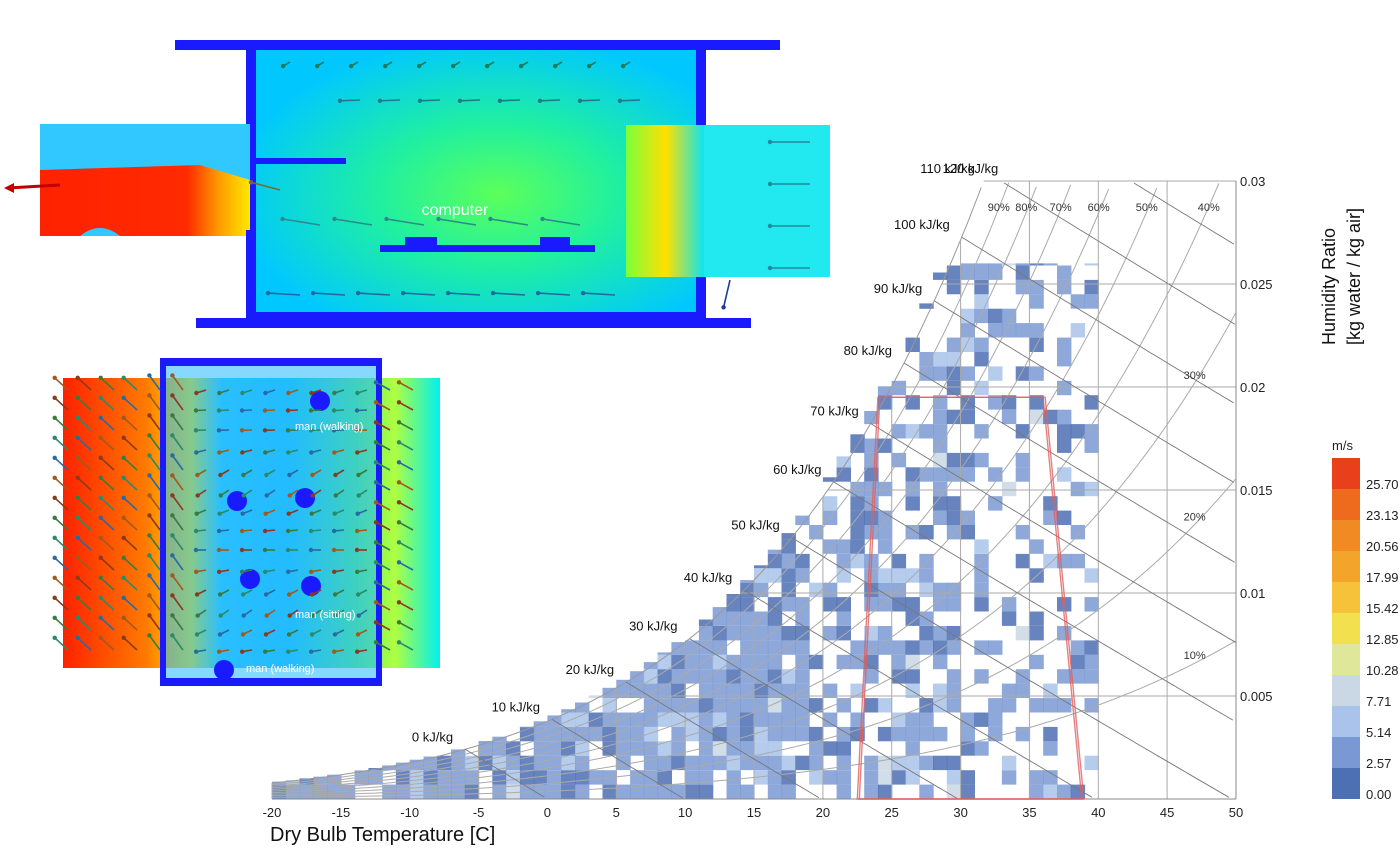 Image resolution: width=1400 pixels, height=864 pixels. Describe the element at coordinates (708, 577) in the screenshot. I see `enthalpy-label: 40 kJ/kg` at that location.